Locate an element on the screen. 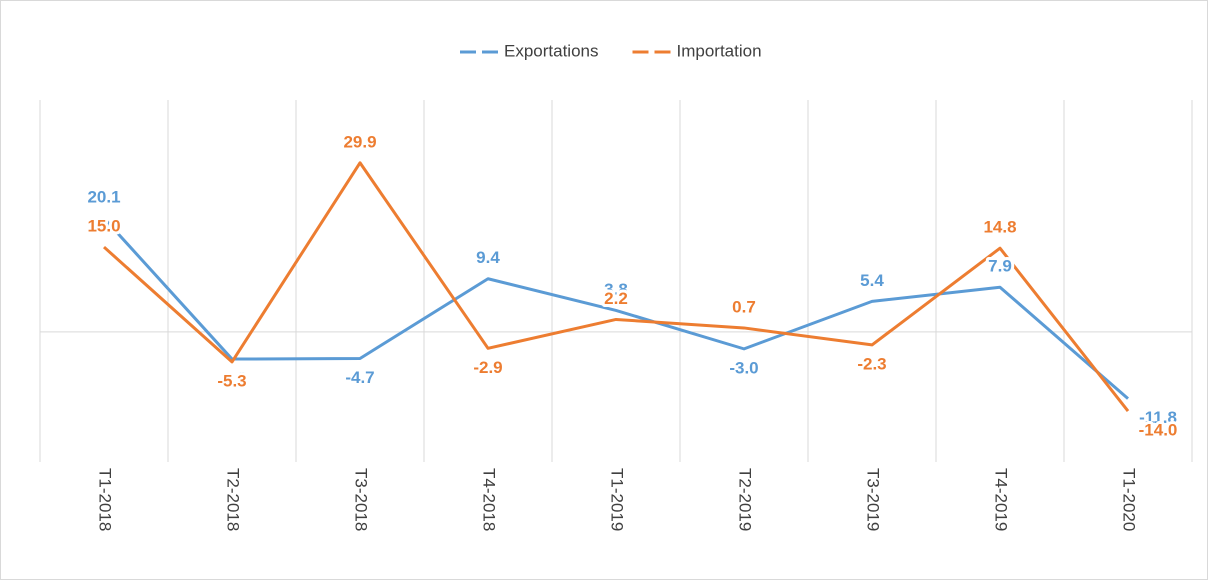  data-label: -3.0 is located at coordinates (743, 367).